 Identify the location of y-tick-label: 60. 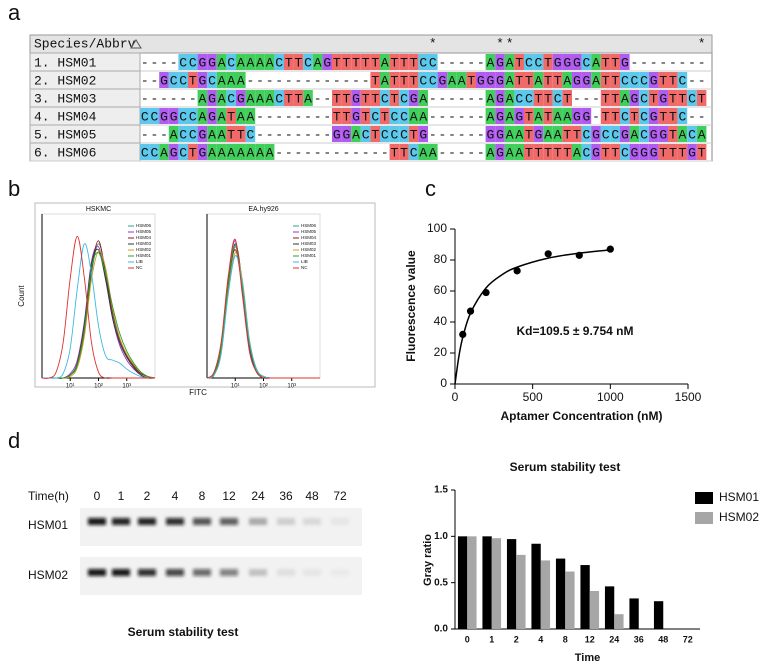
(441, 290).